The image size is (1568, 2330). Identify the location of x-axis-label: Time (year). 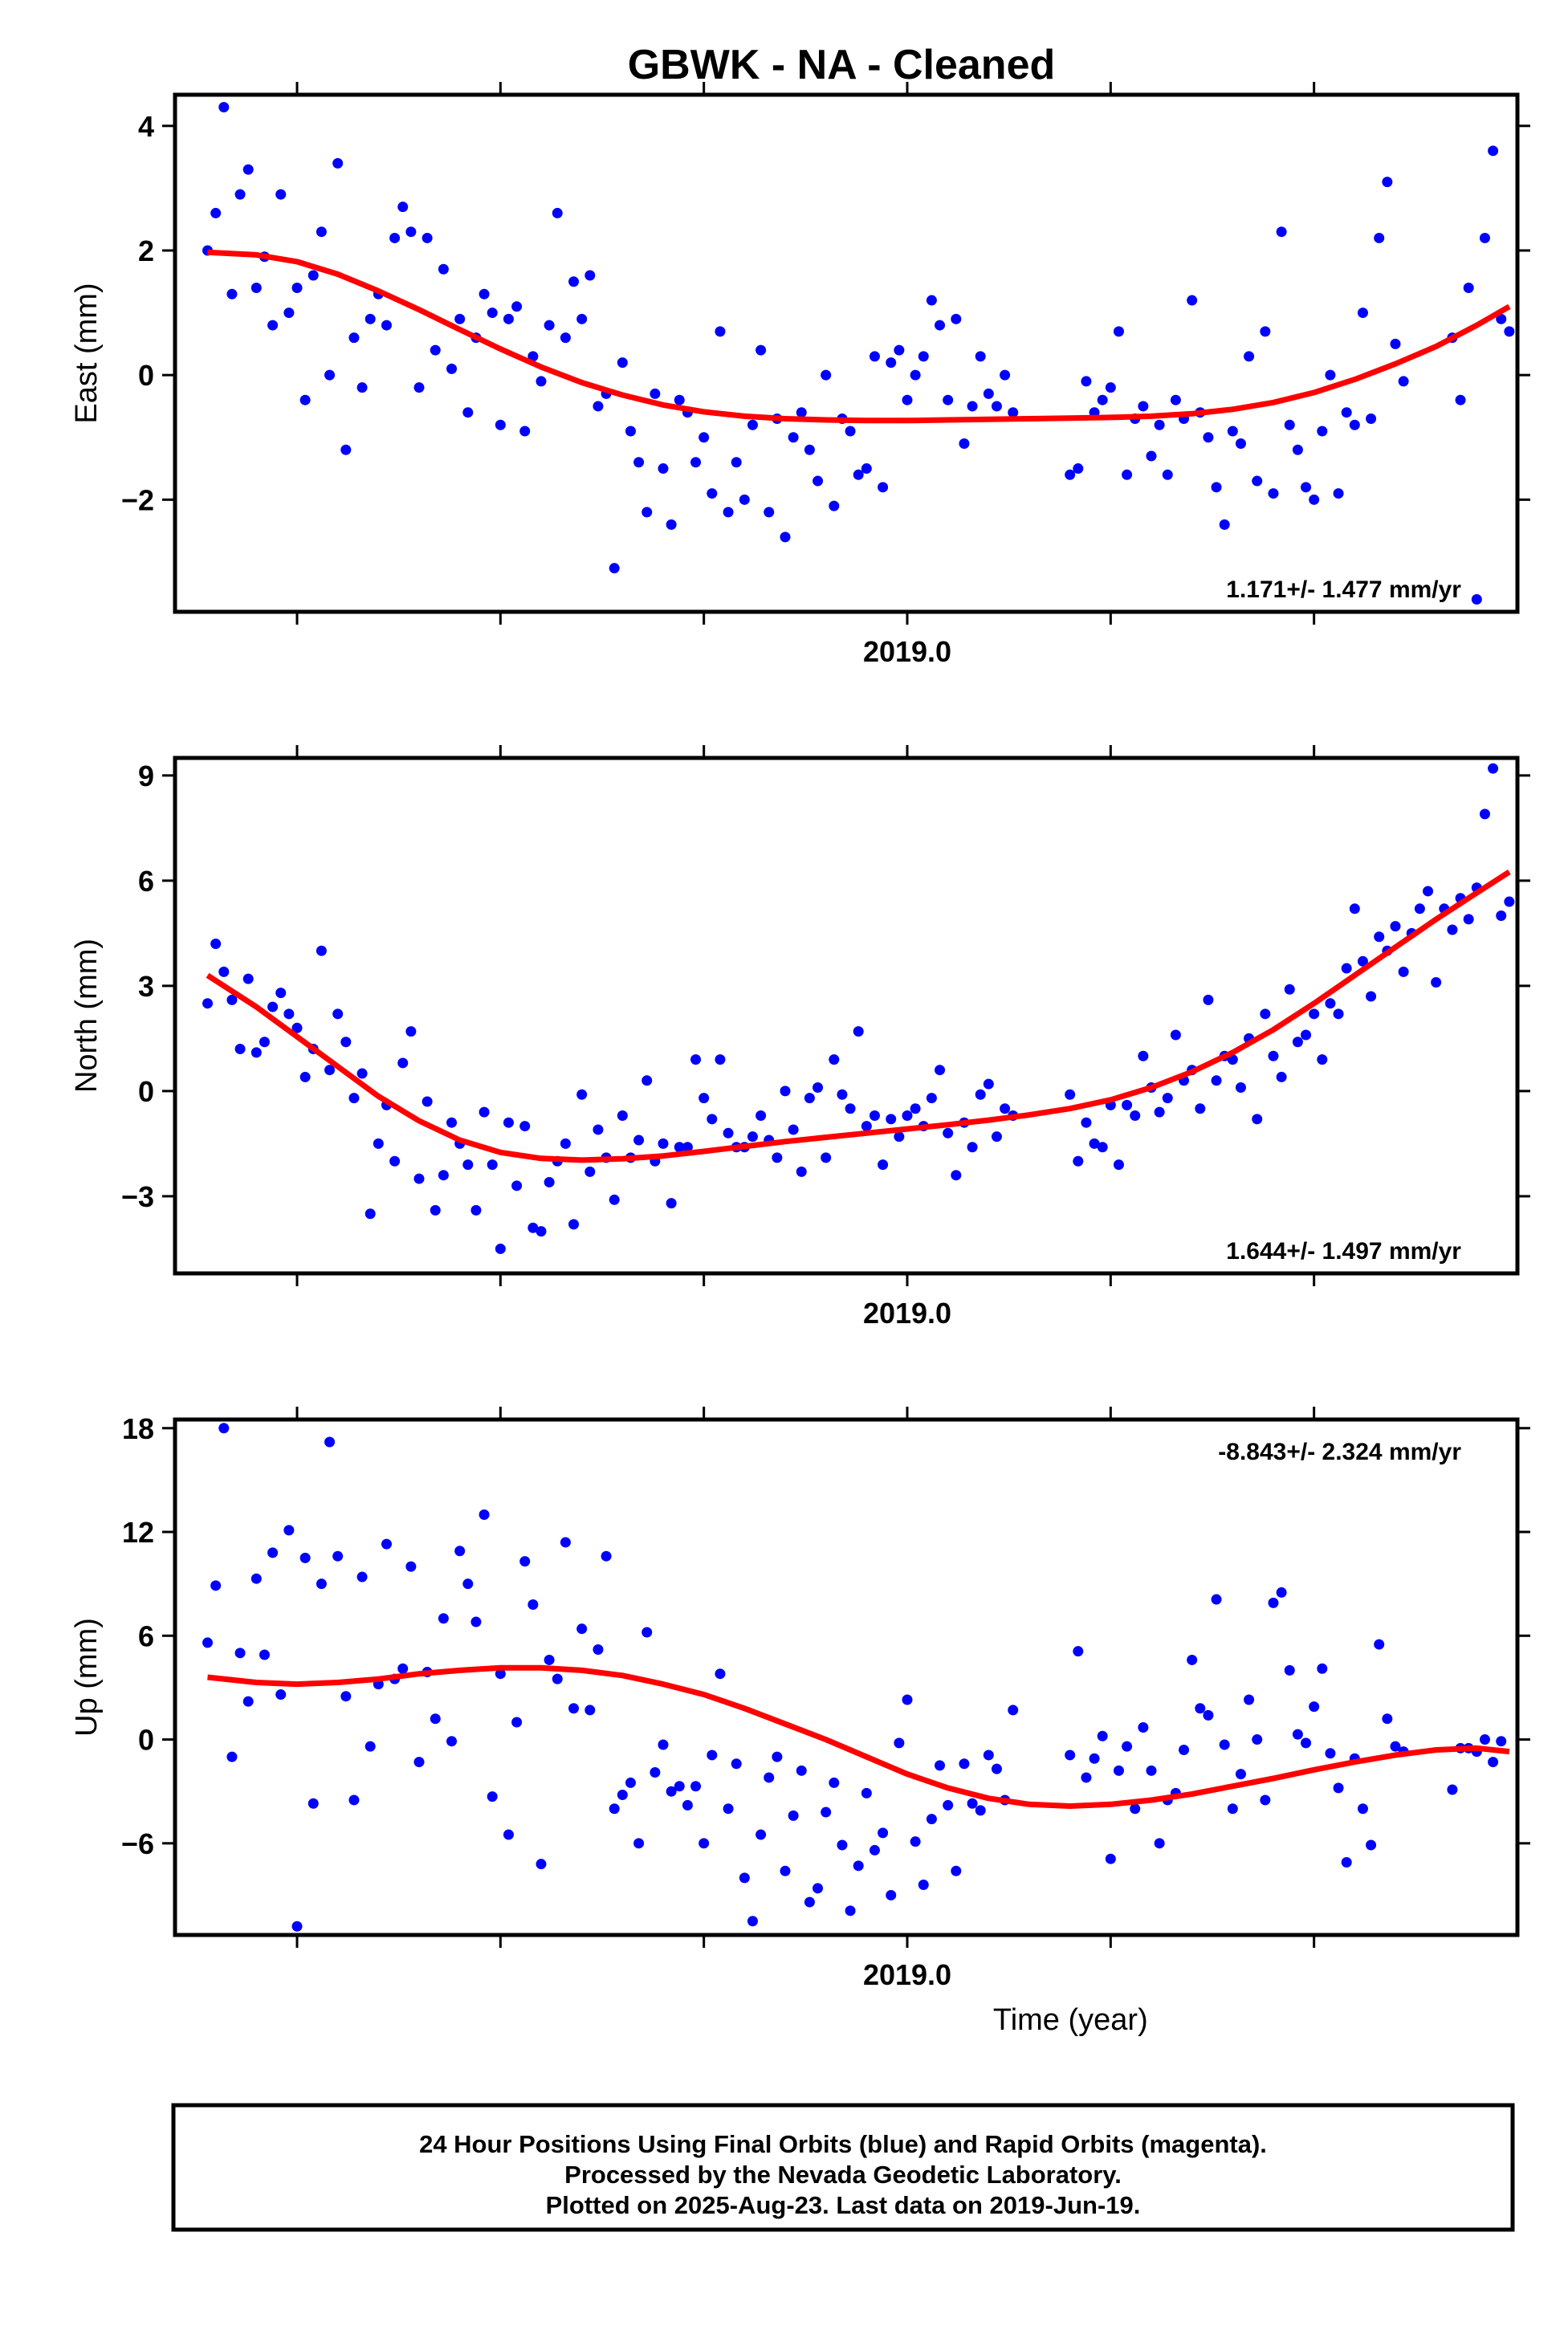
(1070, 2020).